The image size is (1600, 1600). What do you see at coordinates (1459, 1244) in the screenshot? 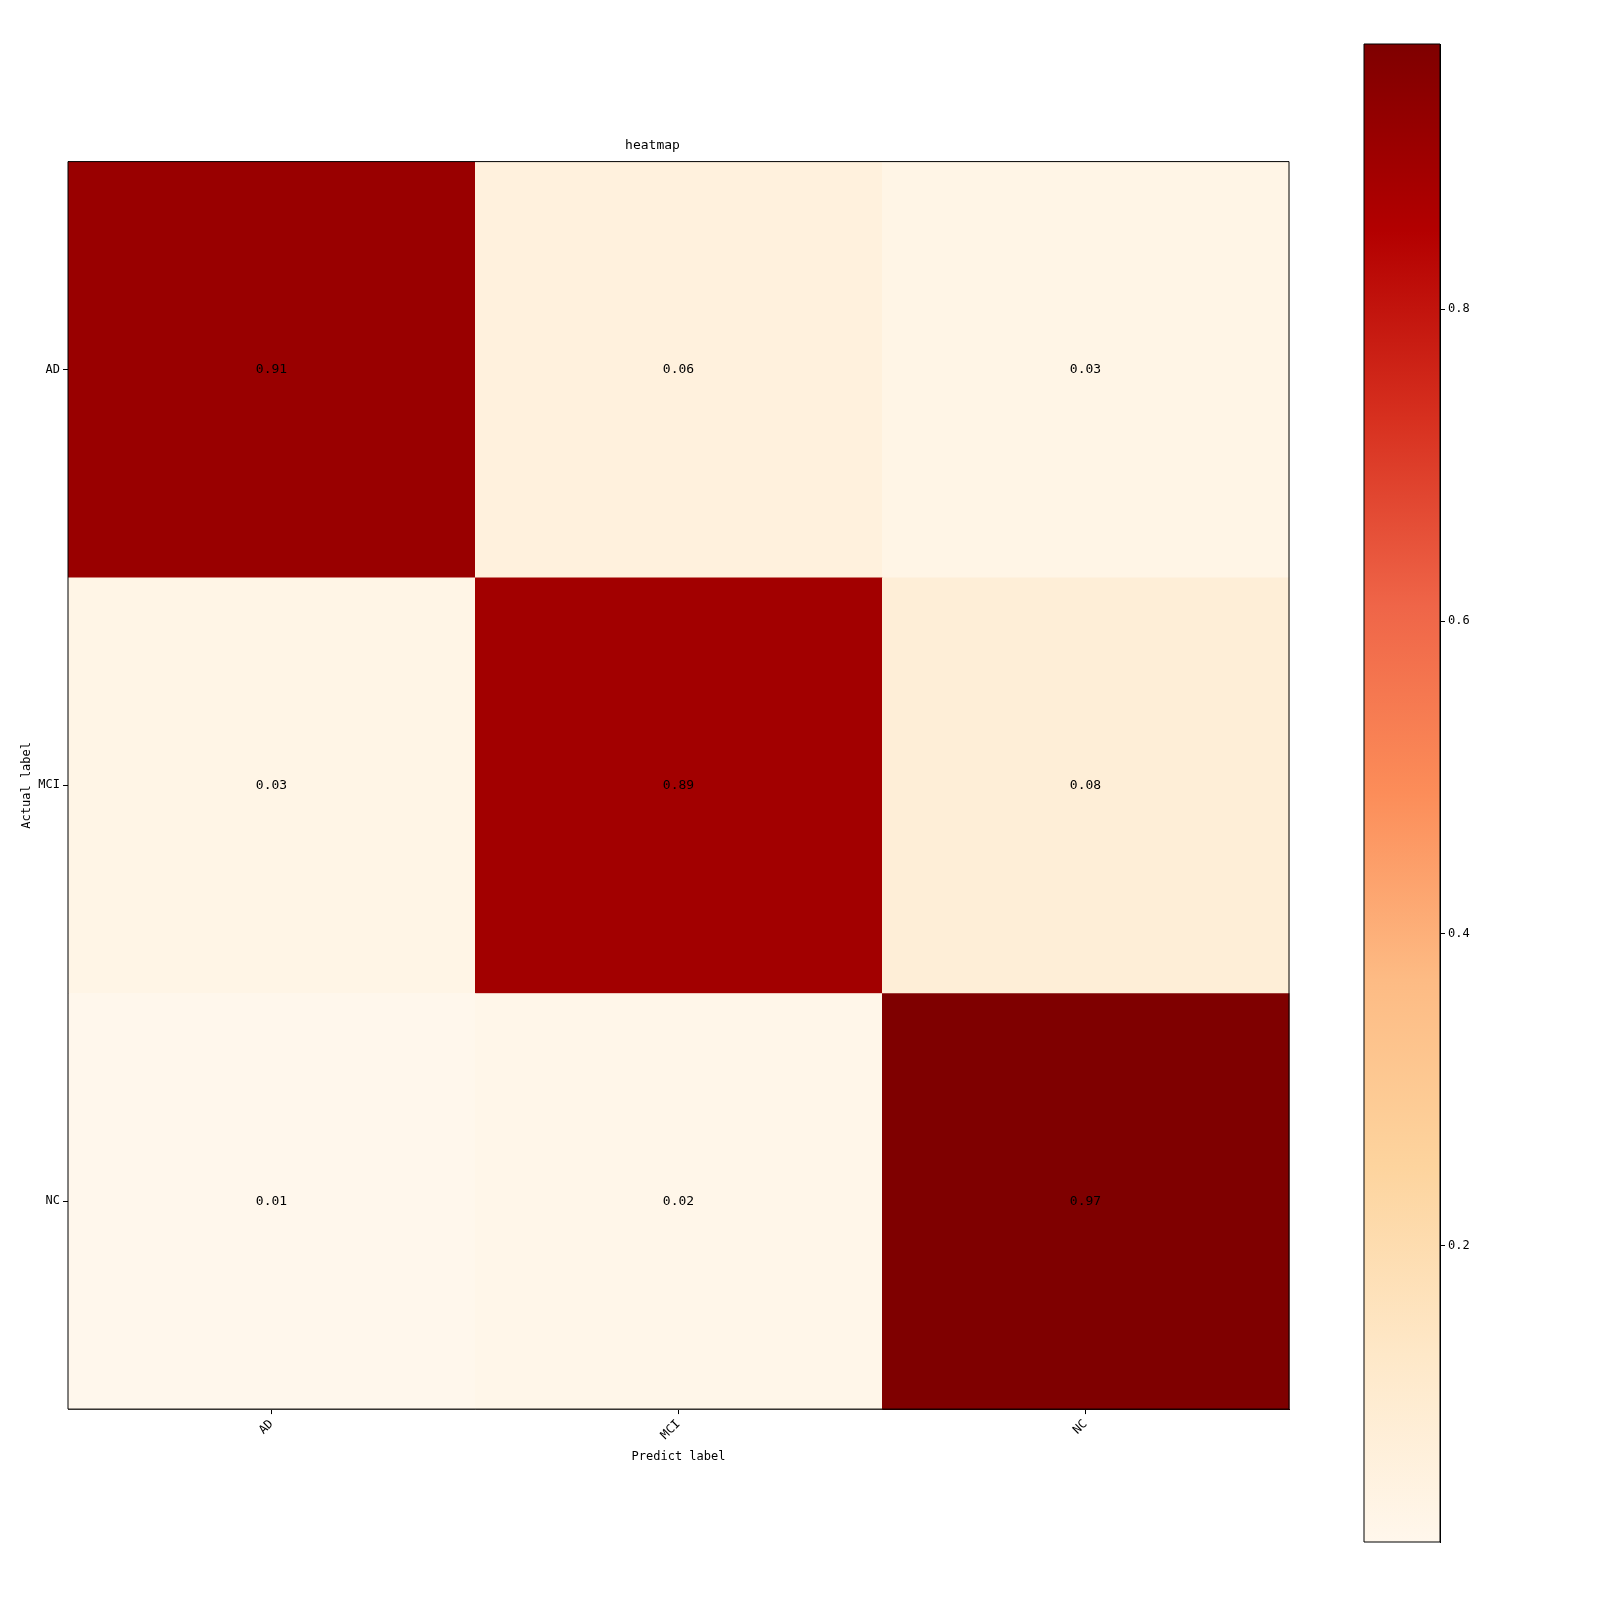
I see `color-bar-label: 0.2` at bounding box center [1459, 1244].